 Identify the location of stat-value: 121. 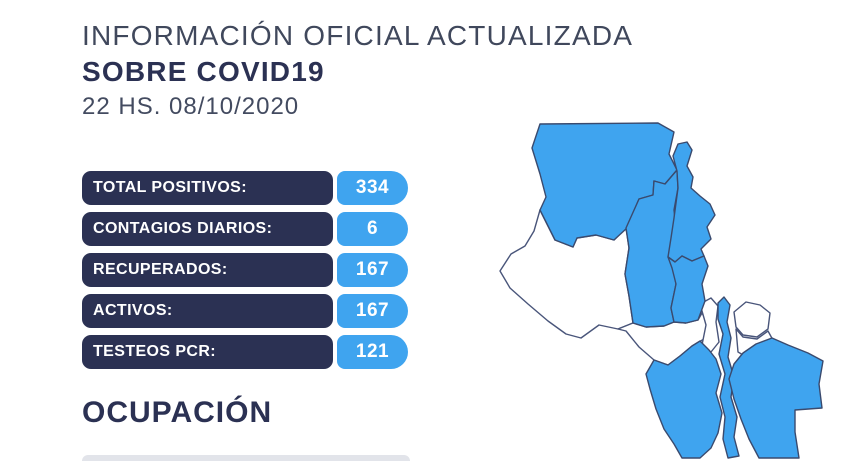
(372, 351).